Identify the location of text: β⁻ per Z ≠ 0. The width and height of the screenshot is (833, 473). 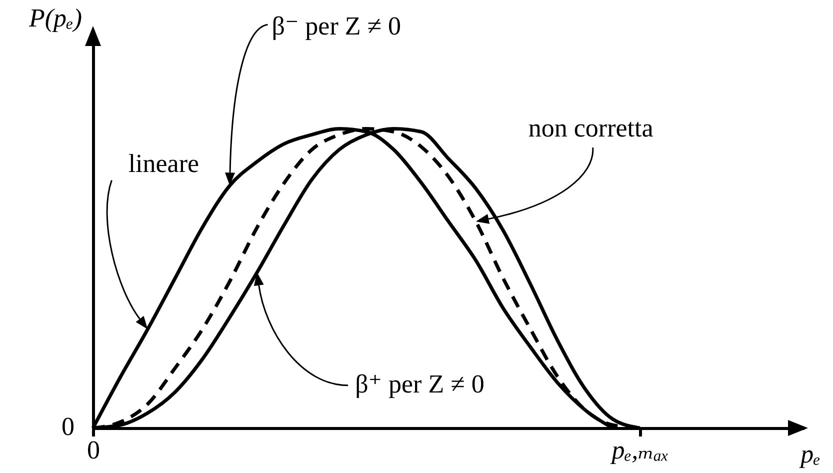
(337, 26).